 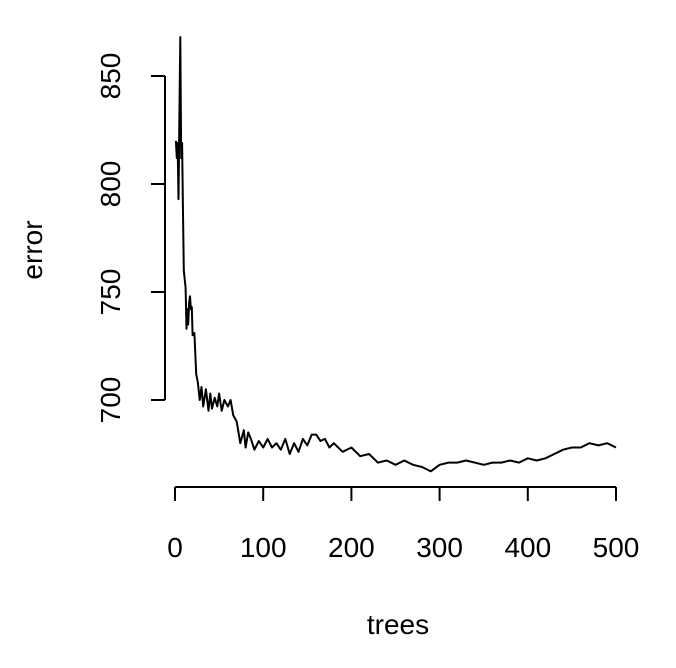 What do you see at coordinates (398, 624) in the screenshot?
I see `x-axis-label: trees` at bounding box center [398, 624].